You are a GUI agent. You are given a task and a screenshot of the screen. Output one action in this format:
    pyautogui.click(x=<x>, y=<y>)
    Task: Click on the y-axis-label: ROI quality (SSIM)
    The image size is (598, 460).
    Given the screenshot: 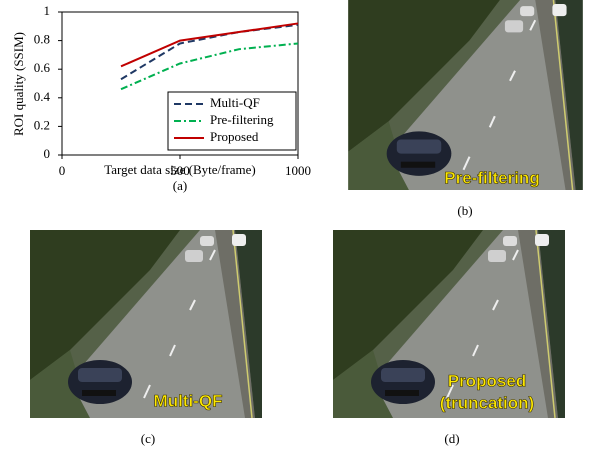 What is the action you would take?
    pyautogui.click(x=18, y=84)
    